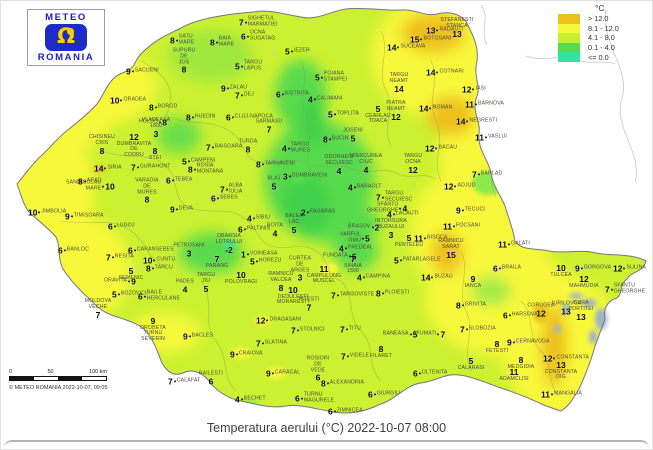 This screenshot has width=653, height=450. What do you see at coordinates (66, 57) in the screenshot?
I see `logo-romania-text: ROMANIA` at bounding box center [66, 57].